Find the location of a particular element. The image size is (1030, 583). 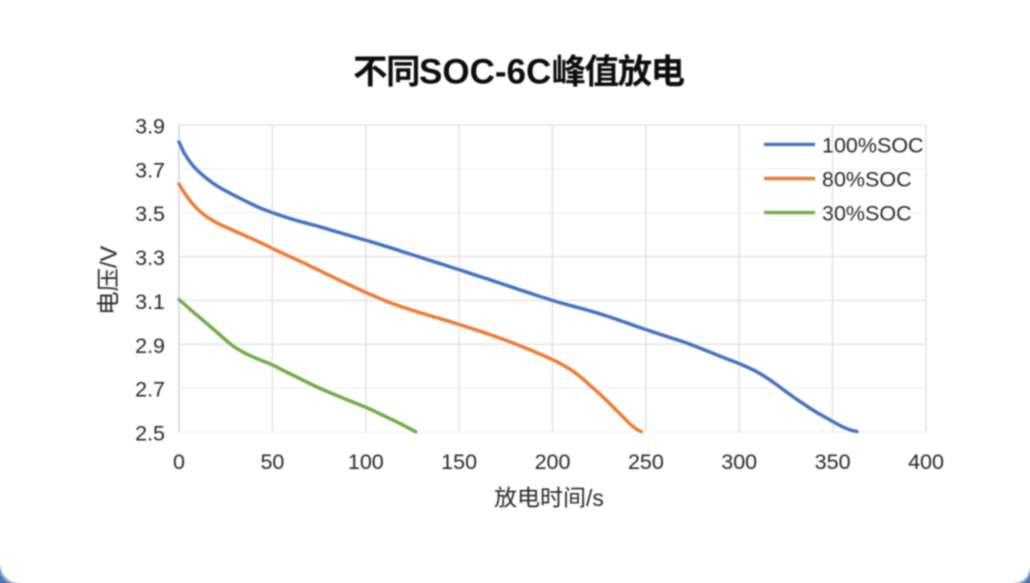

svg-text: 3.1 is located at coordinates (150, 302).